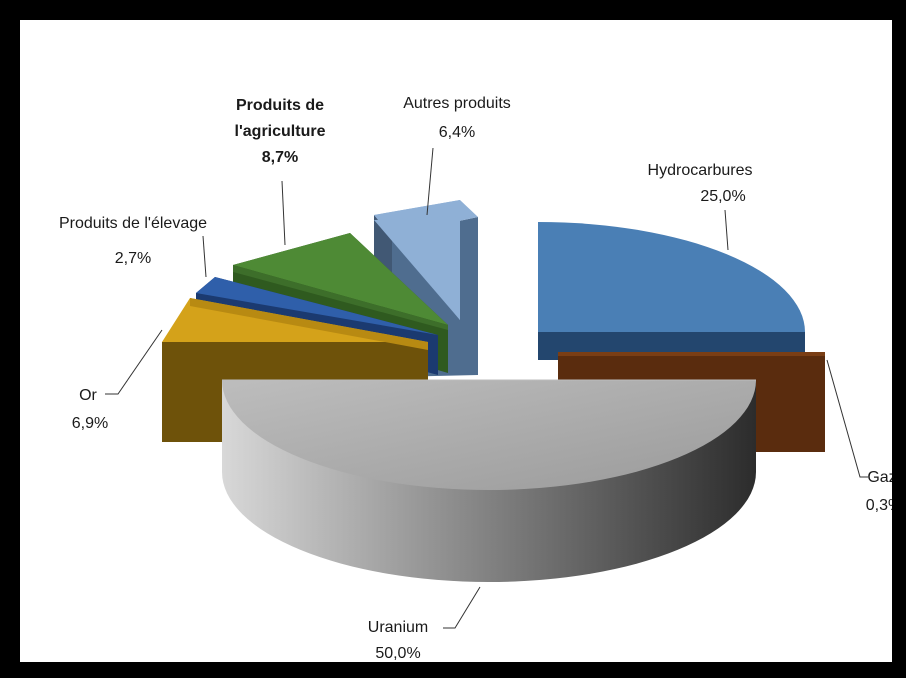 This screenshot has width=906, height=678. I want to click on pct-hydrocarbures: 25,0%, so click(722, 196).